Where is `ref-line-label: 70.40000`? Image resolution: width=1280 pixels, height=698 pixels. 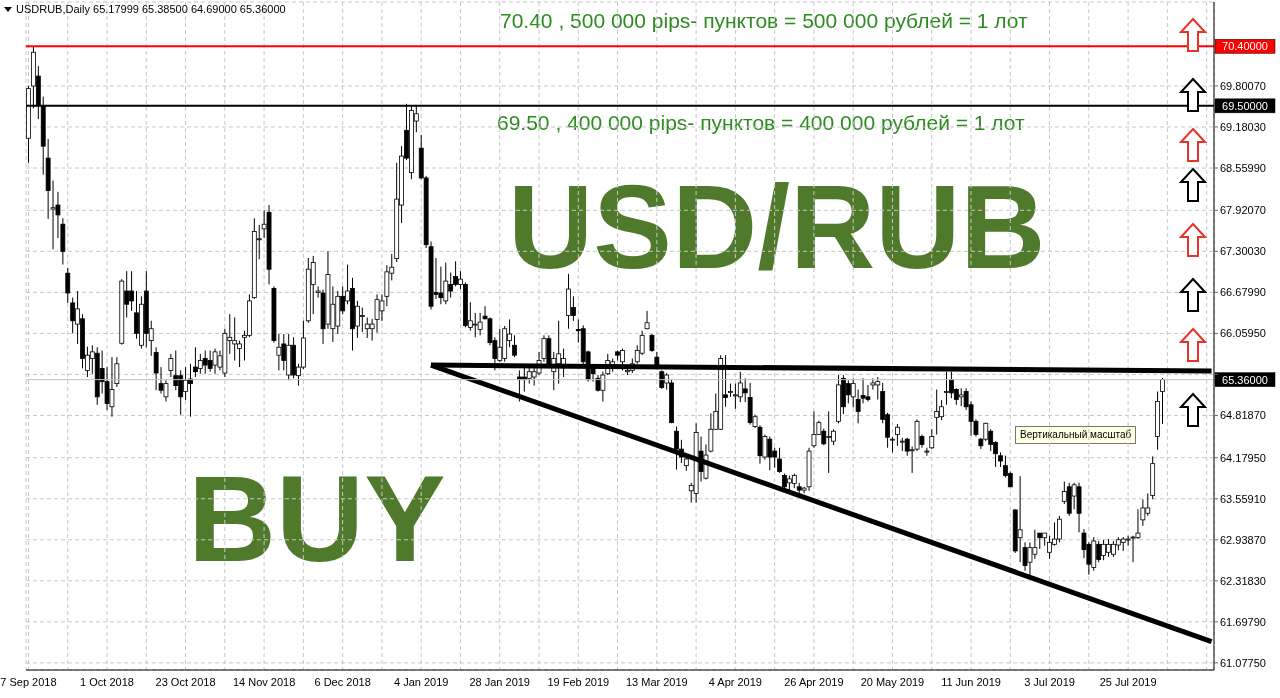
ref-line-label: 70.40000 is located at coordinates (1245, 46).